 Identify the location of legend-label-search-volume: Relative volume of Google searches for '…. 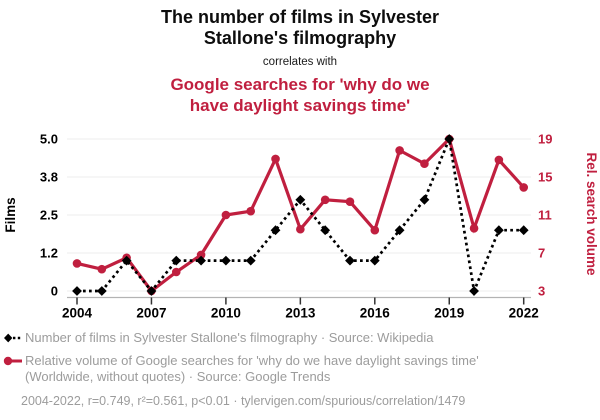
(252, 368).